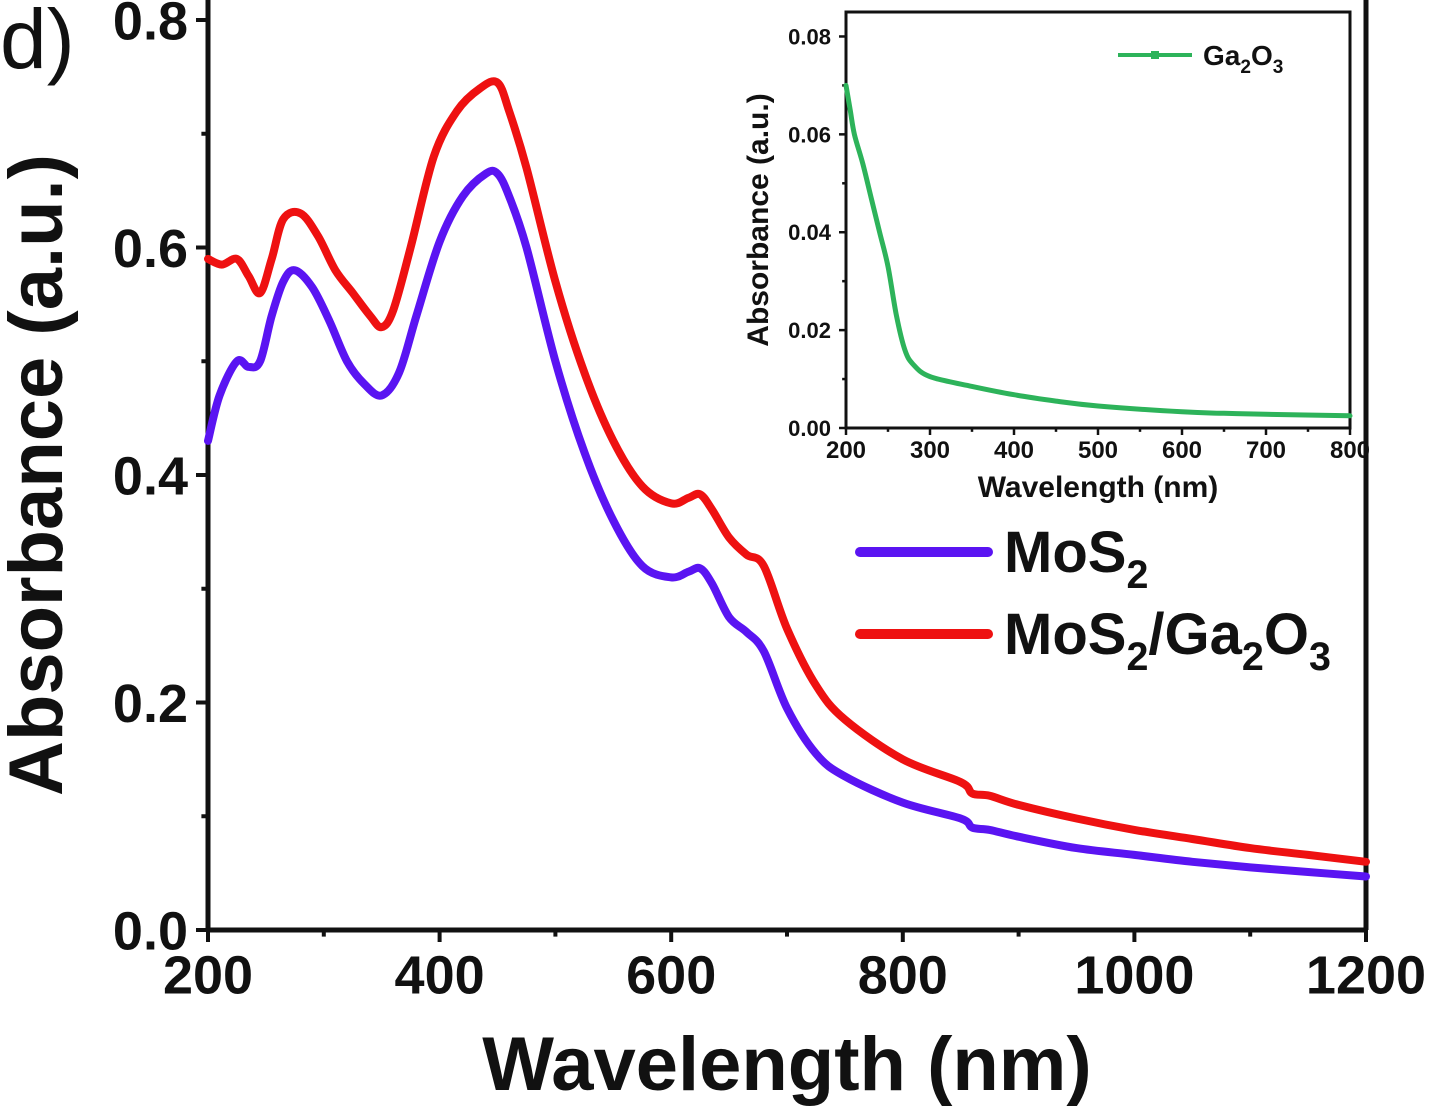  I want to click on y-tick-label: 0.8, so click(150, 25).